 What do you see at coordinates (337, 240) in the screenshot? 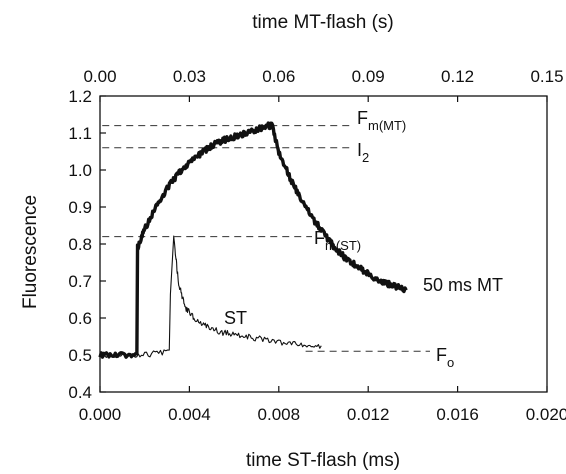
I see `reference-label: Fm(ST)` at bounding box center [337, 240].